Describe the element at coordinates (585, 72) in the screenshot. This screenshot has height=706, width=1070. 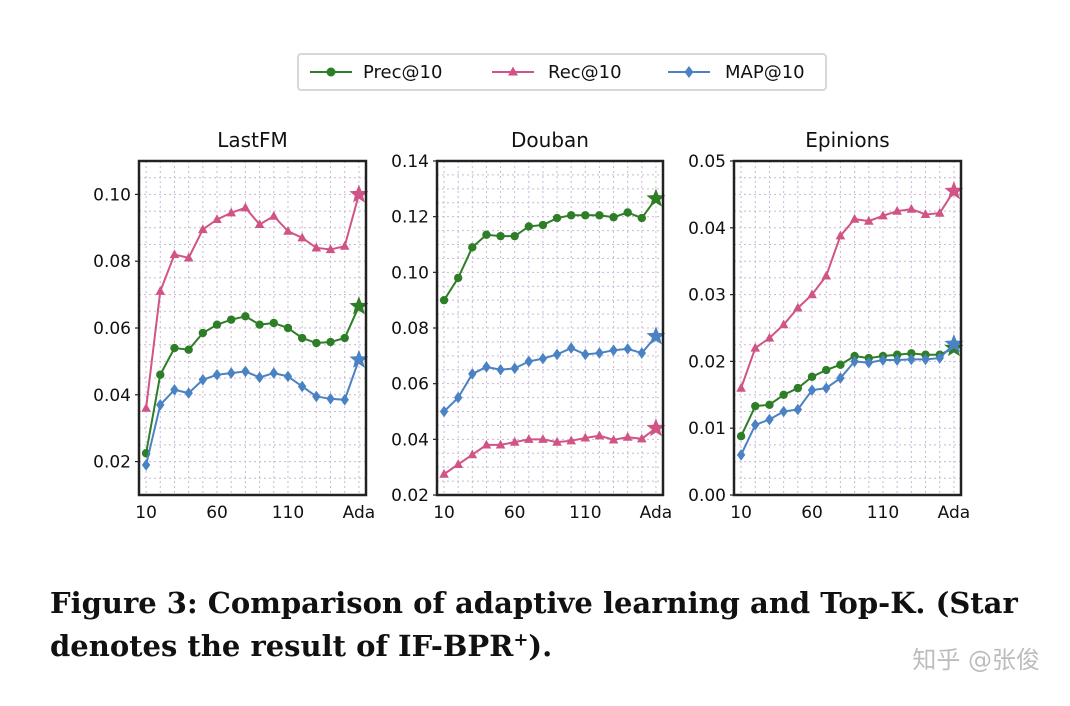
I see `legend-label-rec: Rec@10` at that location.